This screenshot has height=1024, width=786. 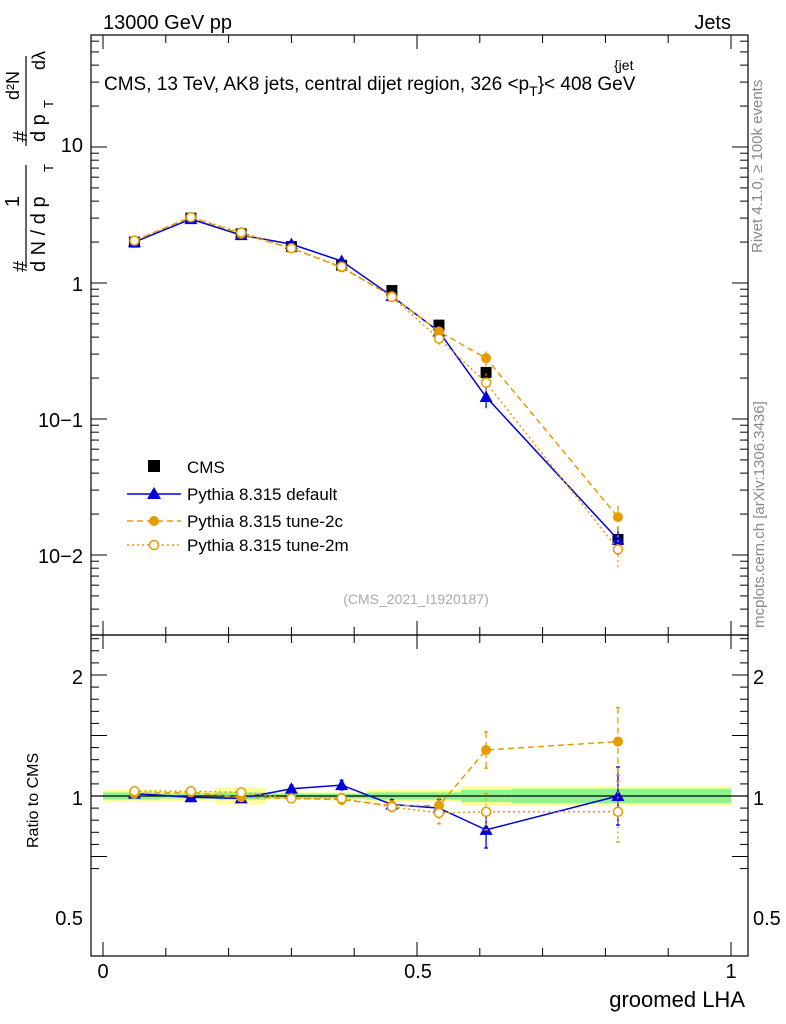 What do you see at coordinates (77, 799) in the screenshot?
I see `ratio-y-tick-label-1: 1` at bounding box center [77, 799].